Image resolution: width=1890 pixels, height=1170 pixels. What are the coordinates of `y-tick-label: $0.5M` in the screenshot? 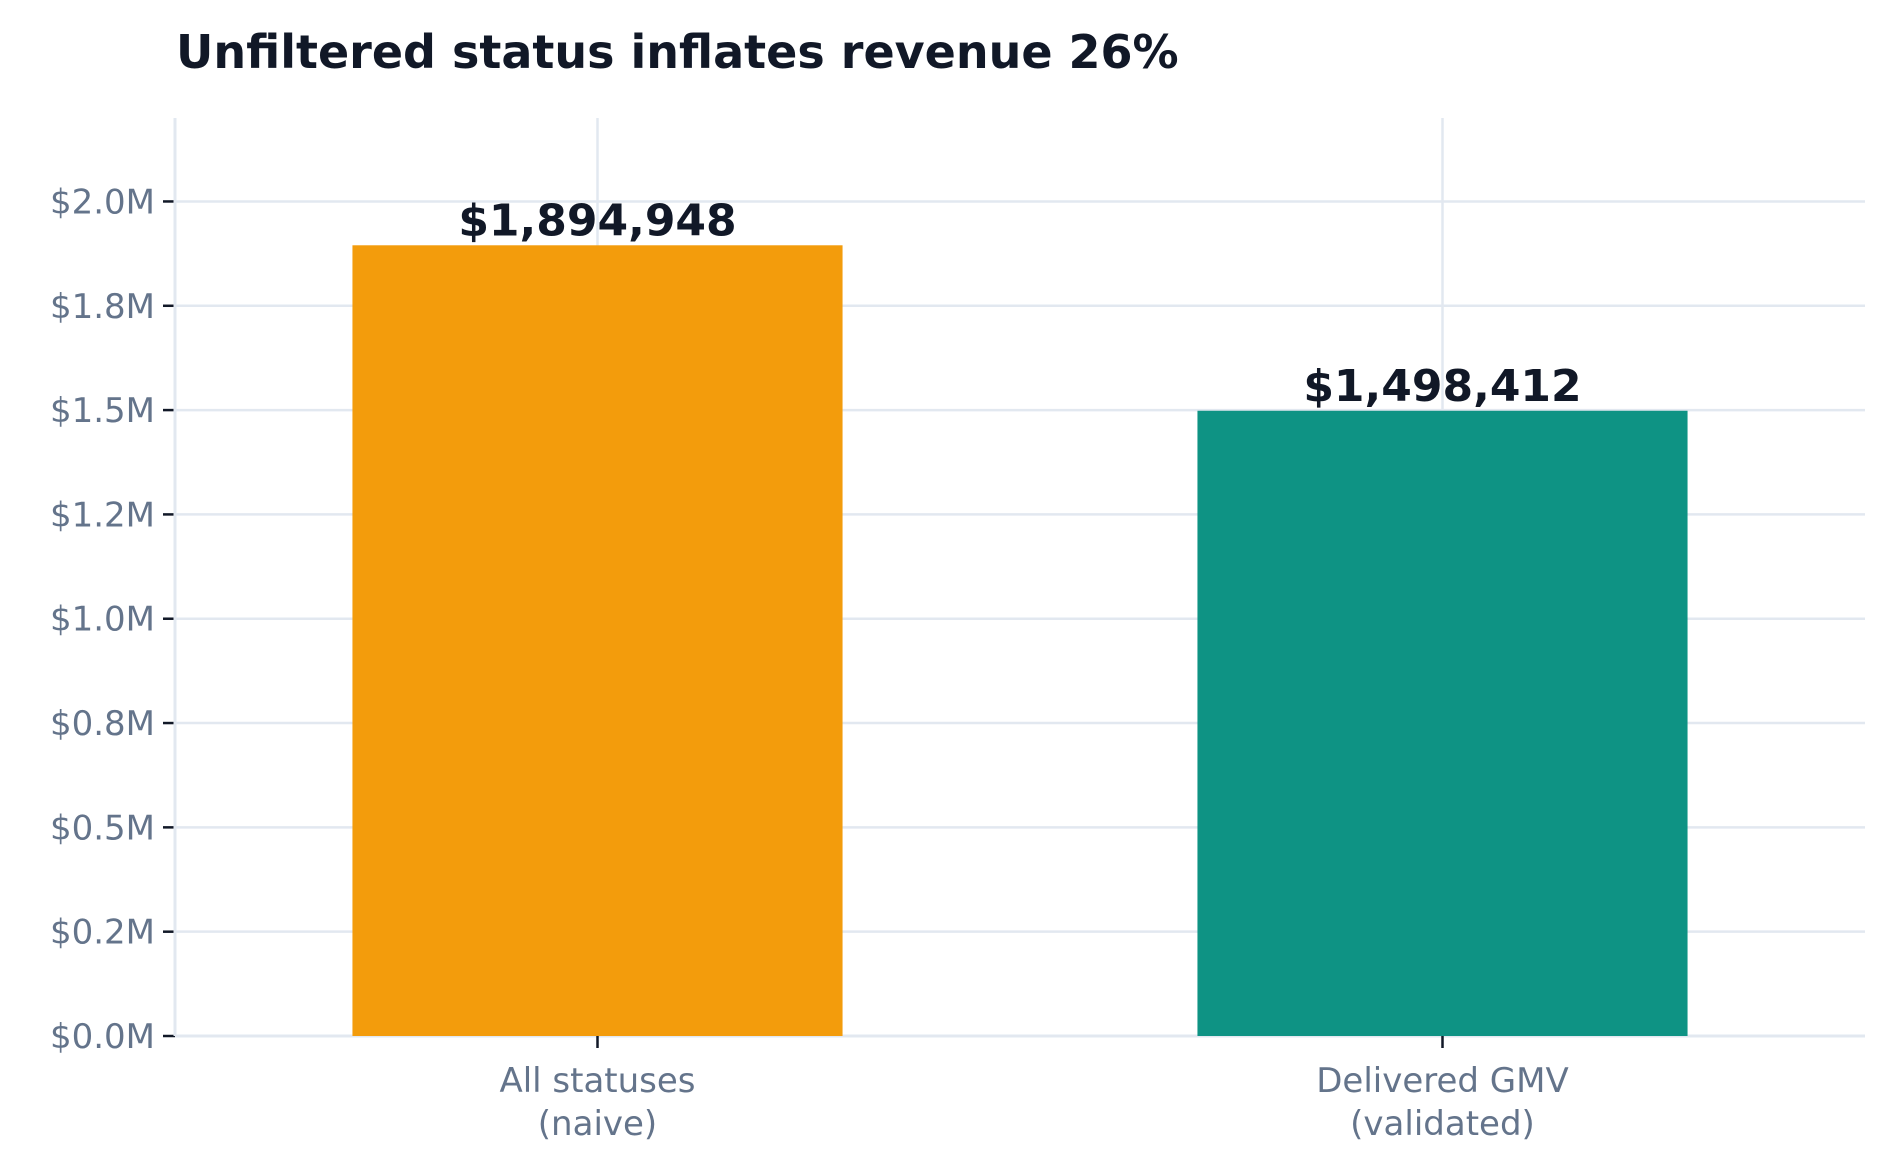 It's located at (102, 828).